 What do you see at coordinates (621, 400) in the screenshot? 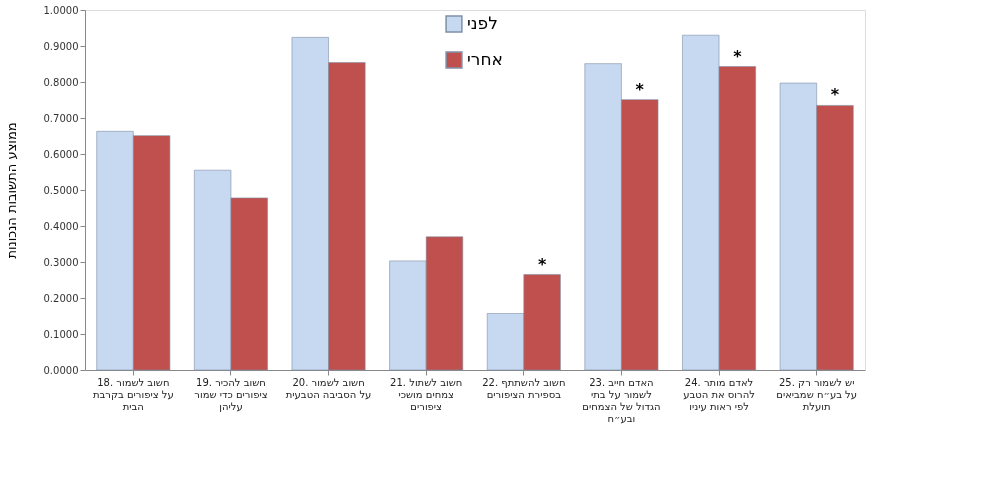
I see `x-tick-label: 23. האדם חייב לשמור על בתי הגדול של הצמחים ובע״ח` at bounding box center [621, 400].